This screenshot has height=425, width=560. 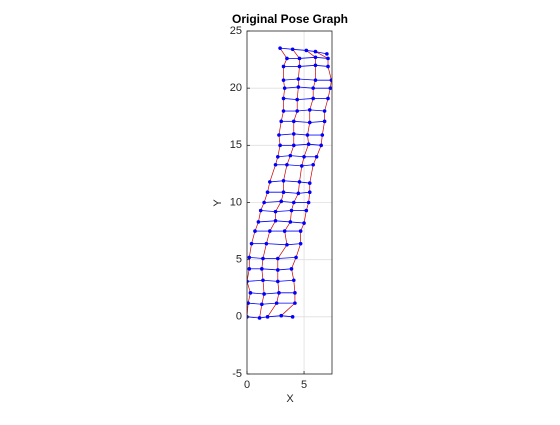 What do you see at coordinates (218, 203) in the screenshot?
I see `y-axis-label: Y` at bounding box center [218, 203].